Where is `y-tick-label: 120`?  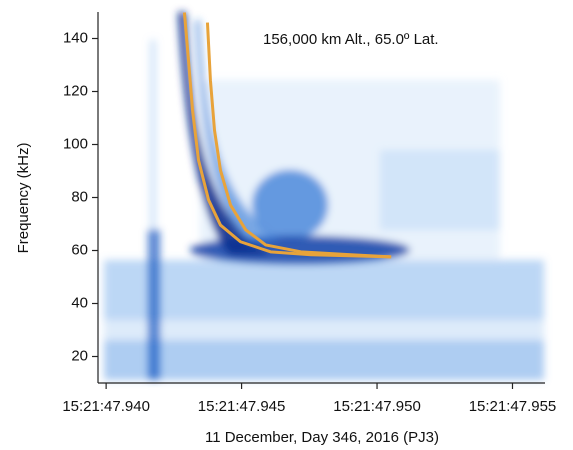 y-tick-label: 120 is located at coordinates (75, 90).